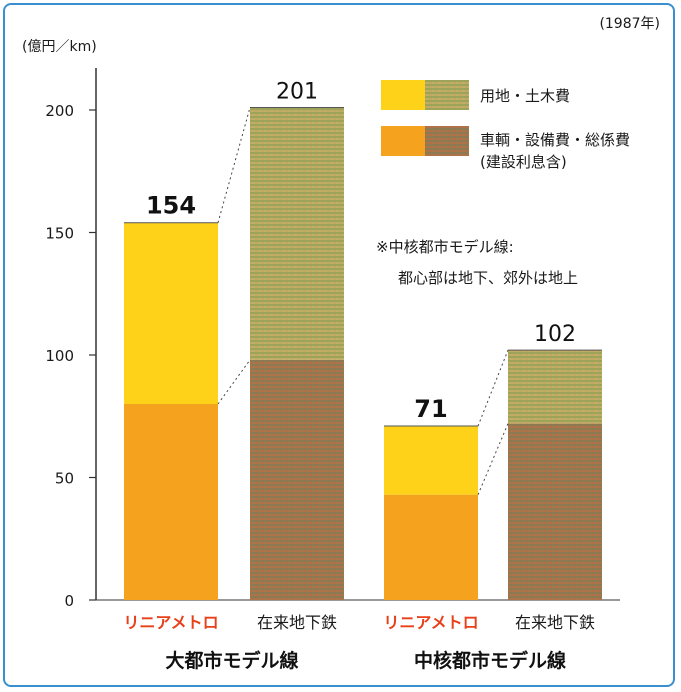 This screenshot has width=681, height=692. Describe the element at coordinates (445, 247) in the screenshot. I see `annotation-line-1: ※中核都市モデル線:` at that location.